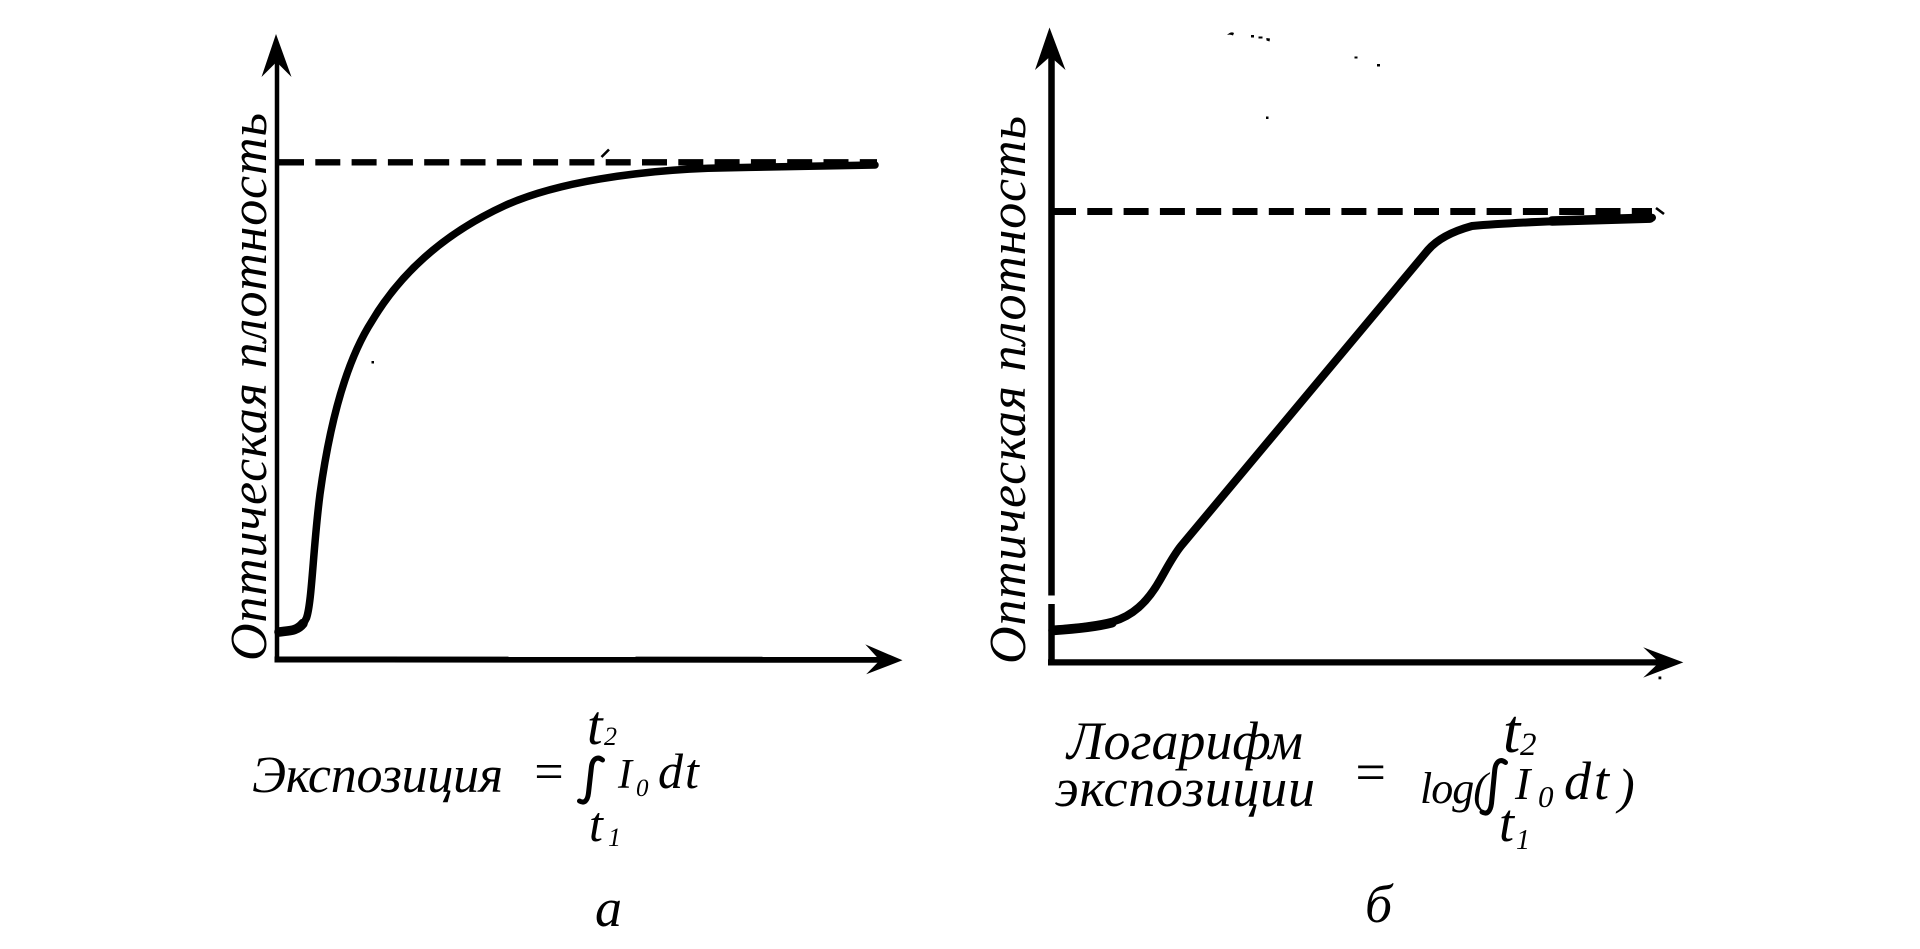 This screenshot has width=1920, height=949. What do you see at coordinates (1185, 788) in the screenshot?
I see `svg-text: экспозиции` at bounding box center [1185, 788].